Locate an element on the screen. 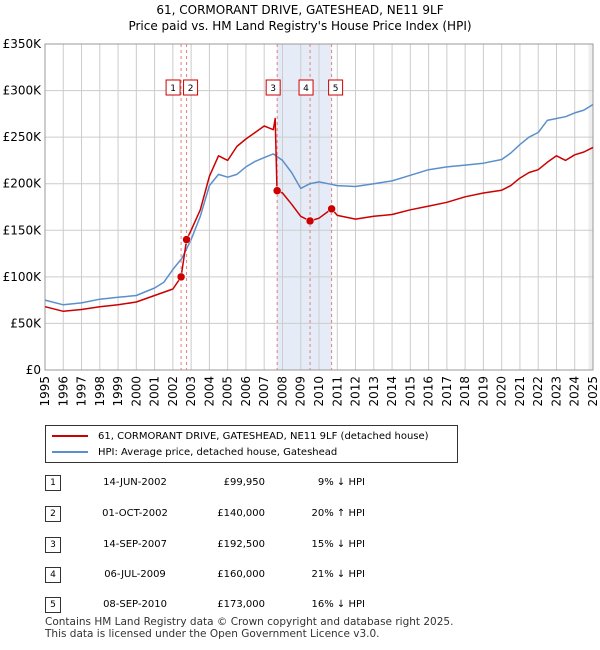 Image resolution: width=600 pixels, height=650 pixels. shaded-period is located at coordinates (304, 207).